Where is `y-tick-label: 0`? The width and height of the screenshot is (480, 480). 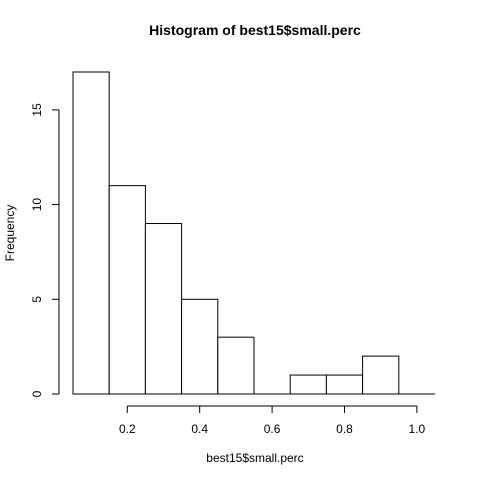 y-tick-label: 0 is located at coordinates (37, 393).